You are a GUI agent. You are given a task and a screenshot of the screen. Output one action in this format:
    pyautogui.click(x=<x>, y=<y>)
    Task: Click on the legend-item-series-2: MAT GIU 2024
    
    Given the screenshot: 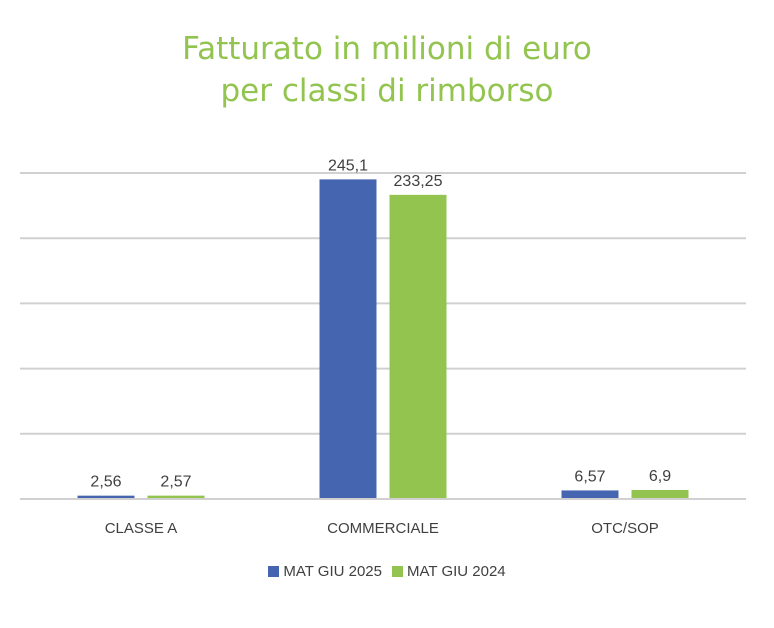 What is the action you would take?
    pyautogui.click(x=449, y=571)
    